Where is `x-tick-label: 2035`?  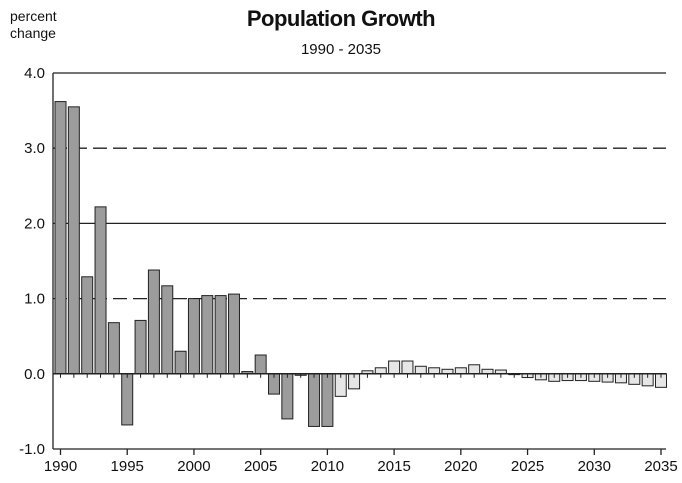 x-tick-label: 2035 is located at coordinates (660, 466).